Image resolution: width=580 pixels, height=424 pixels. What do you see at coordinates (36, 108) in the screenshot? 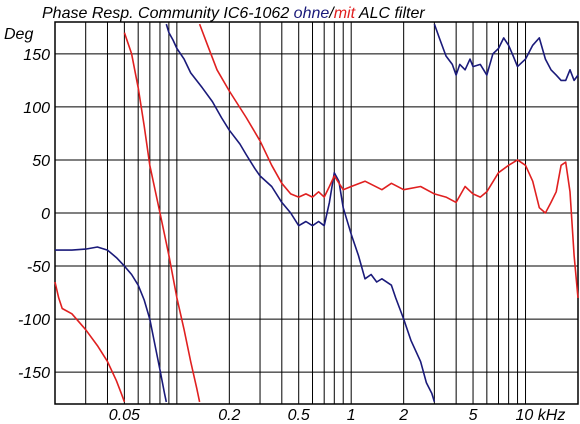
I see `y-tick-label: 100` at bounding box center [36, 108].